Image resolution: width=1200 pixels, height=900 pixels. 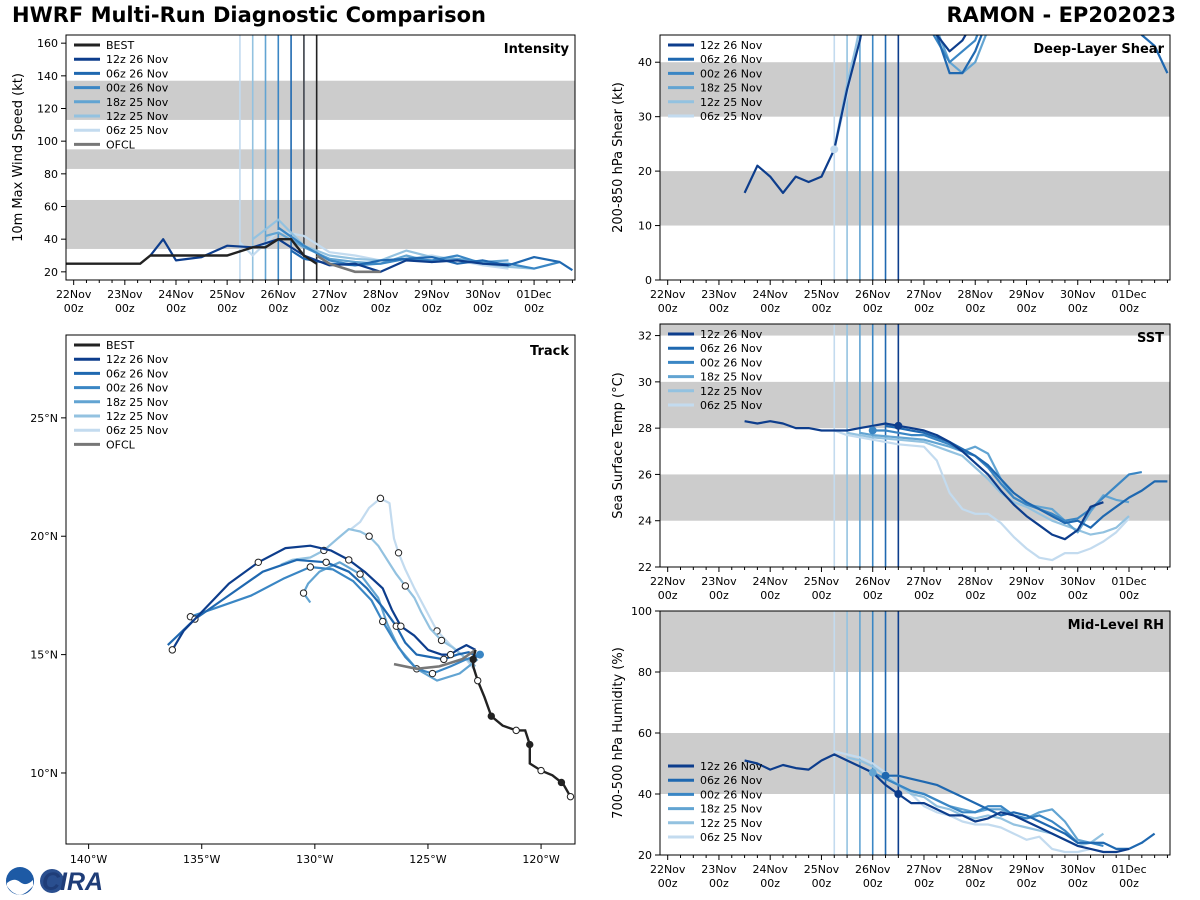 What do you see at coordinates (645, 62) in the screenshot?
I see `y-tick-label: 40` at bounding box center [645, 62].